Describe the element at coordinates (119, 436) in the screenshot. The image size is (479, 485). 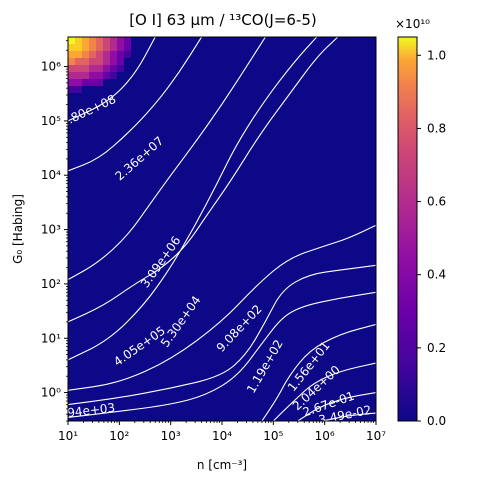
I see `x-tick-label: 10²` at that location.